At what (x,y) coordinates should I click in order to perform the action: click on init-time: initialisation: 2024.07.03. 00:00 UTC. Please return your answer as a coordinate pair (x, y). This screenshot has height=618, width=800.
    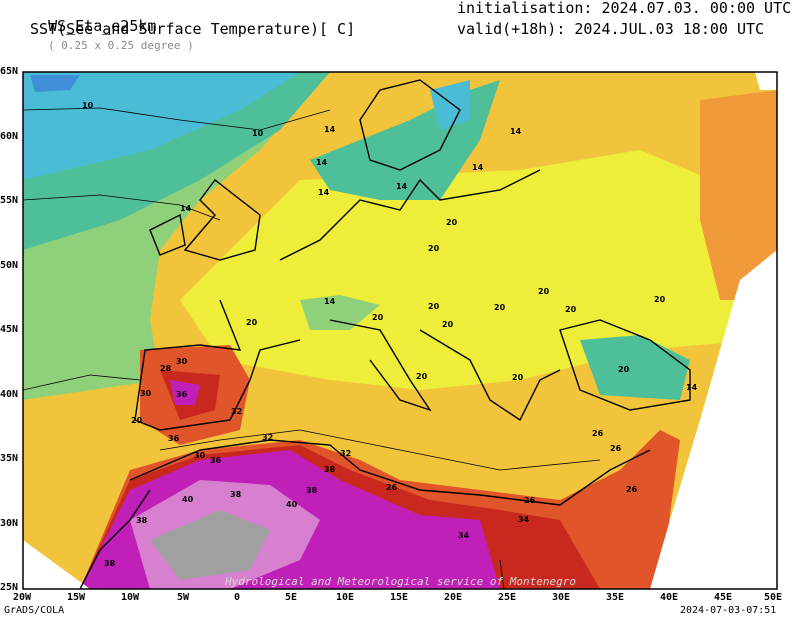
    Looking at the image, I should click on (624, 8).